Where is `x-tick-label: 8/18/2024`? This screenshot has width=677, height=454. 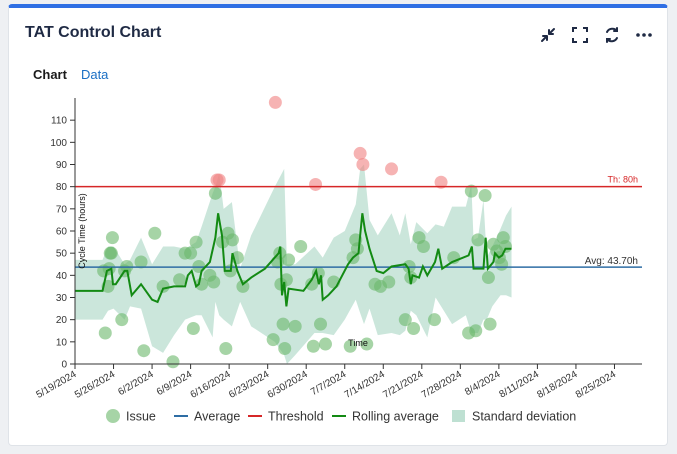 x-tick-label: 8/18/2024 is located at coordinates (557, 385).